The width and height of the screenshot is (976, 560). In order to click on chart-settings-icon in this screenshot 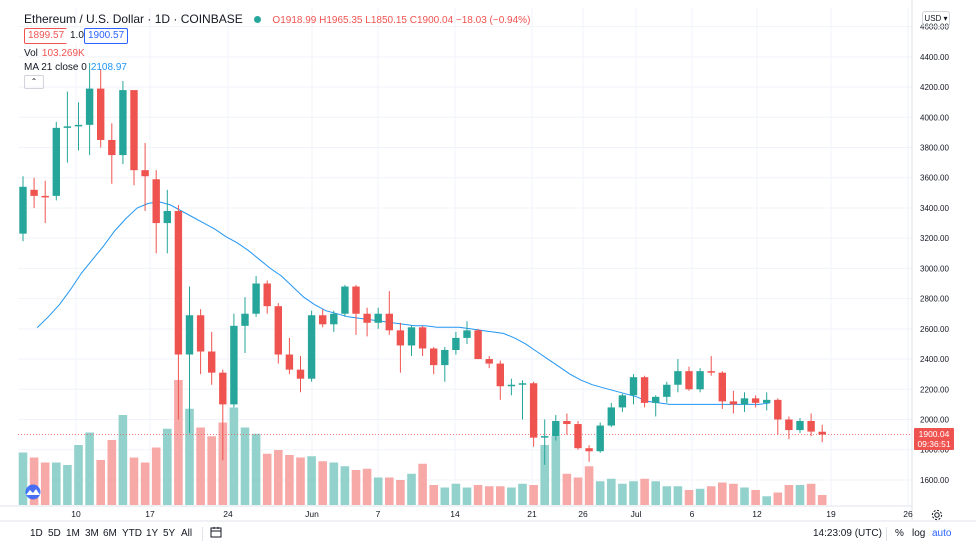, I will do `click(937, 517)`.